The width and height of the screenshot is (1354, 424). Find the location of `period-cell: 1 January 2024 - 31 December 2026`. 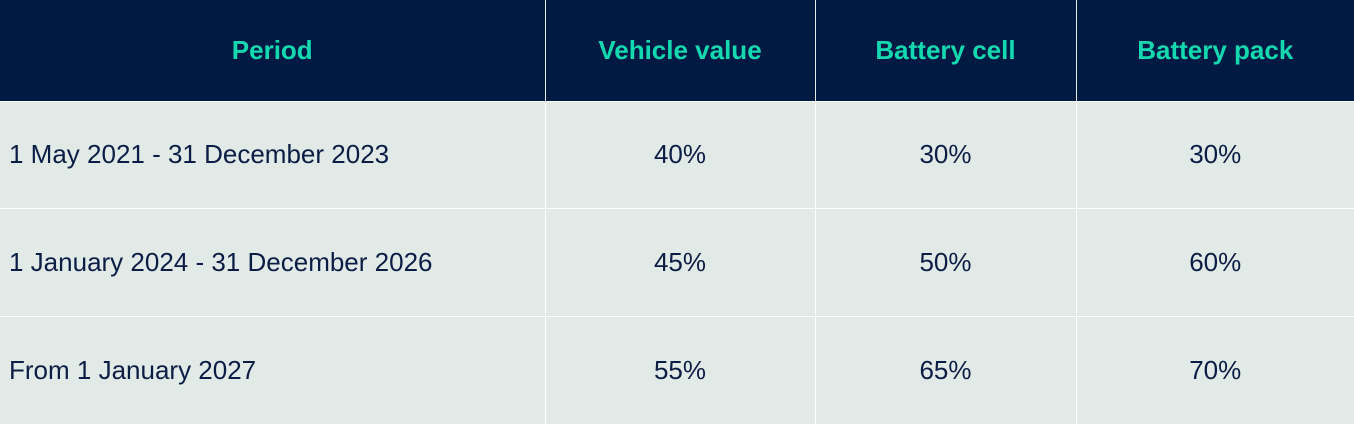

period-cell: 1 January 2024 - 31 December 2026 is located at coordinates (272, 262).